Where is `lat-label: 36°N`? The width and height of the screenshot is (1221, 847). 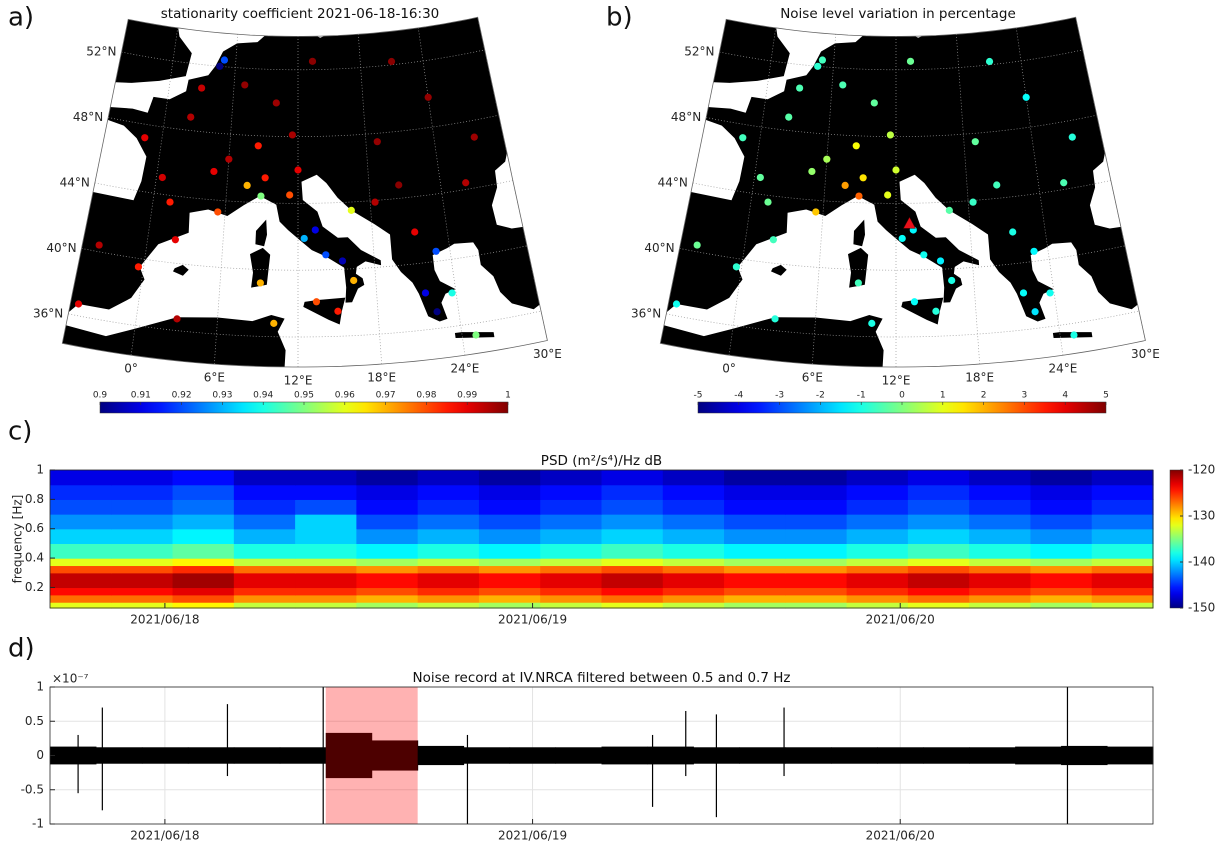
lat-label: 36°N is located at coordinates (48, 313).